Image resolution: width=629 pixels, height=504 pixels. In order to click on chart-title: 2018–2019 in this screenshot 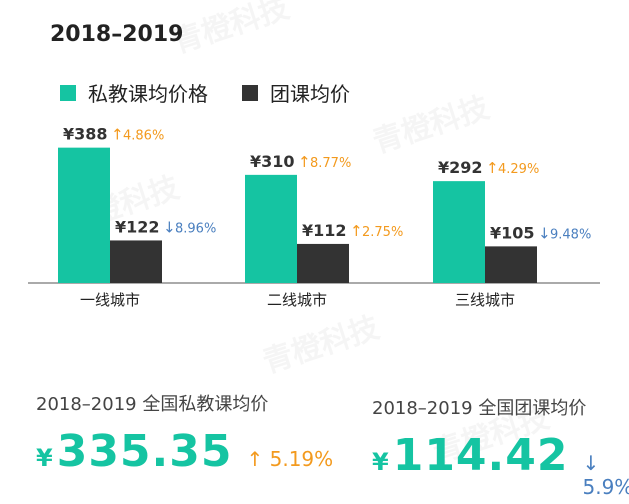, I will do `click(117, 34)`.